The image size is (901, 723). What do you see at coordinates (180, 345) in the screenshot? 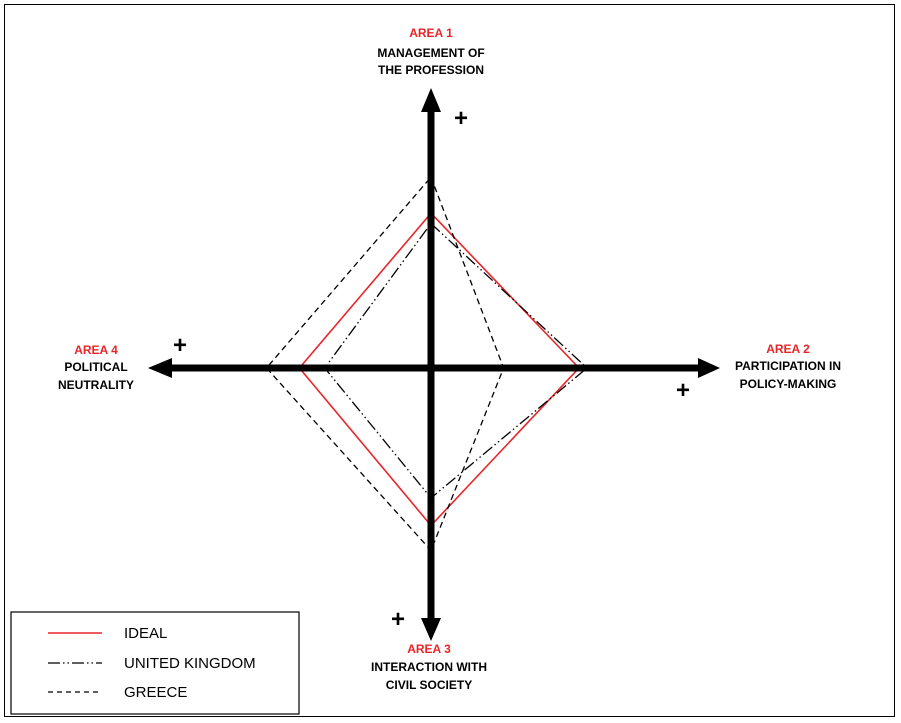
I see `area4-plus: +` at bounding box center [180, 345].